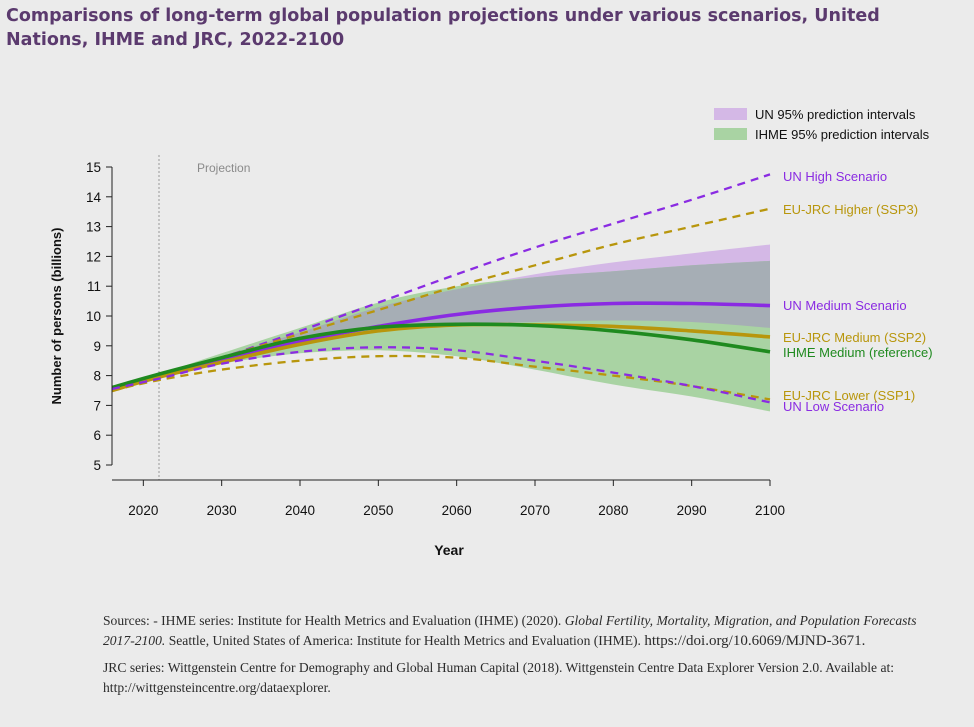 This screenshot has height=727, width=974. I want to click on y-tick-label-7: 7, so click(97, 405).